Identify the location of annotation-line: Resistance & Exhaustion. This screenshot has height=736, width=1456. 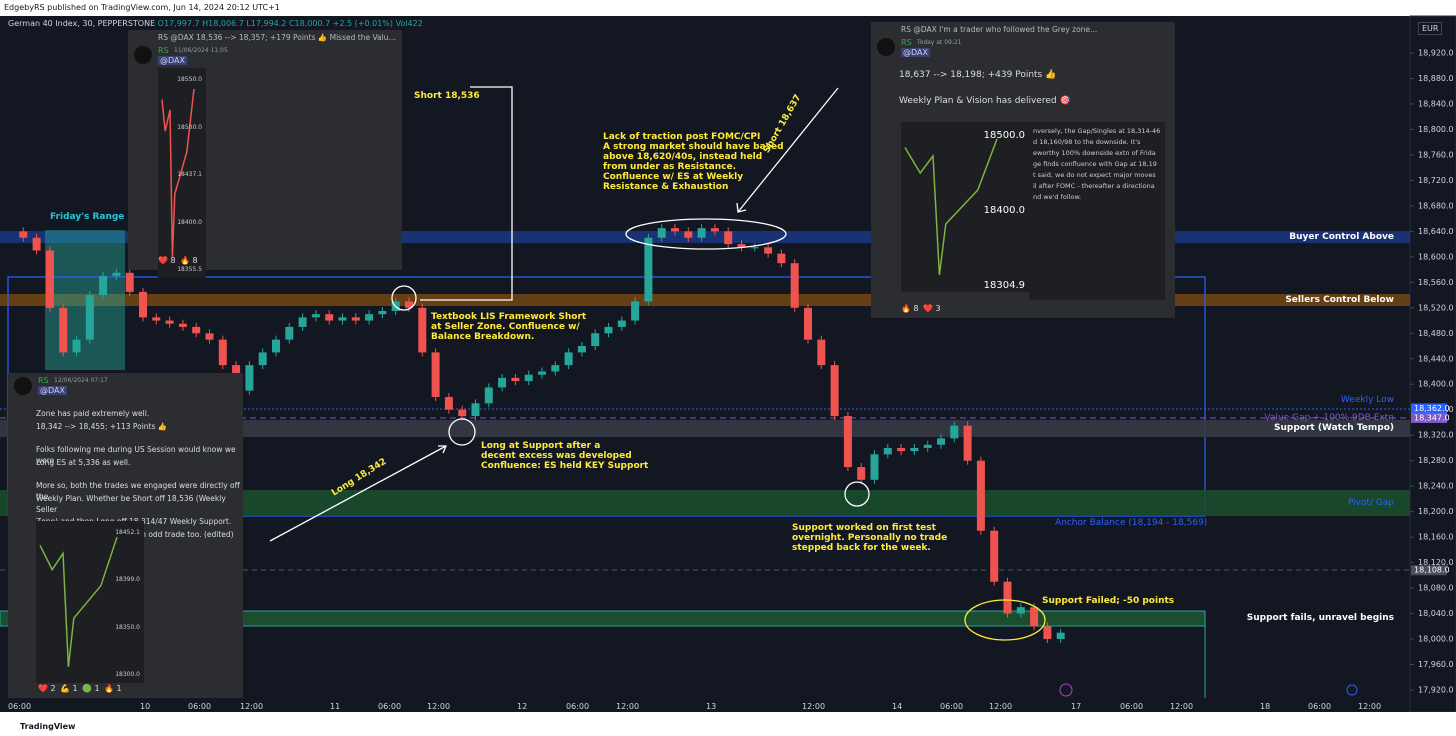
(666, 187).